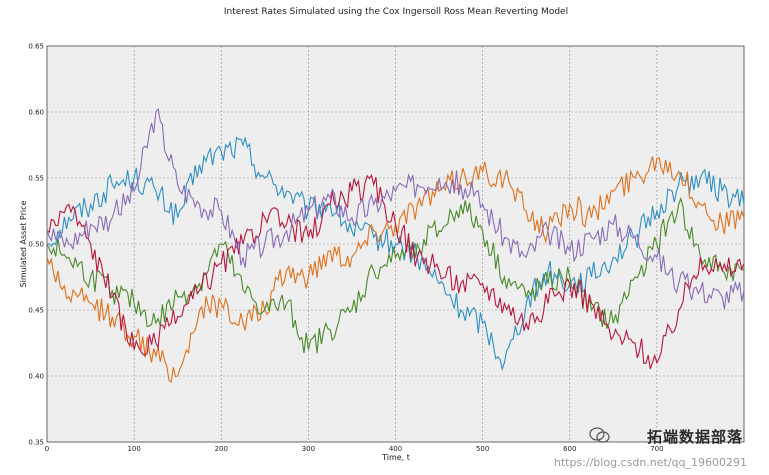 Image resolution: width=769 pixels, height=475 pixels. Describe the element at coordinates (694, 437) in the screenshot. I see `watermark-text: 拓端数据部落` at that location.